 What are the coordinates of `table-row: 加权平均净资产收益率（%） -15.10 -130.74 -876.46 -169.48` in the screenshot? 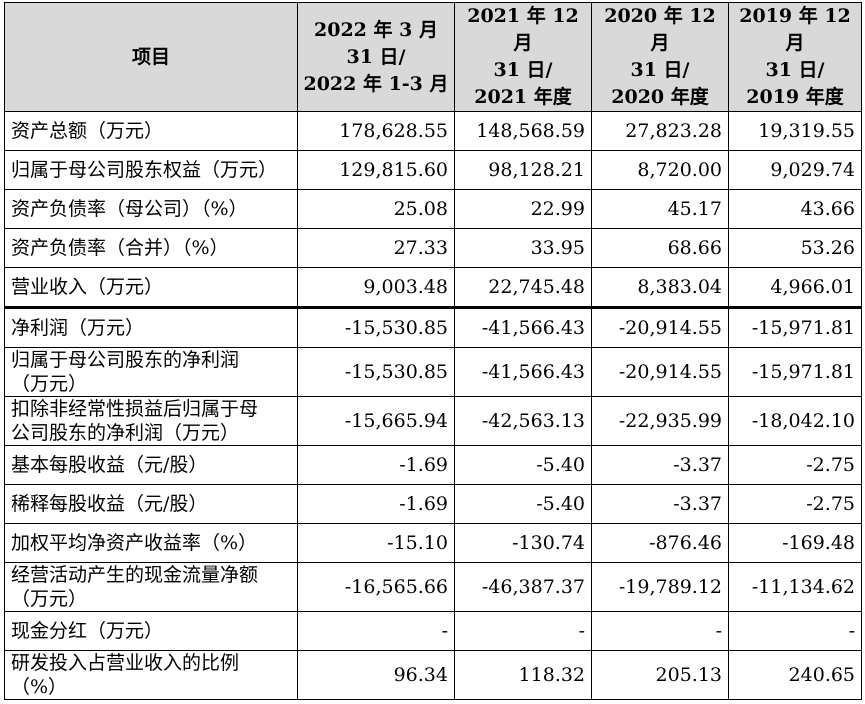 It's located at (433, 543).